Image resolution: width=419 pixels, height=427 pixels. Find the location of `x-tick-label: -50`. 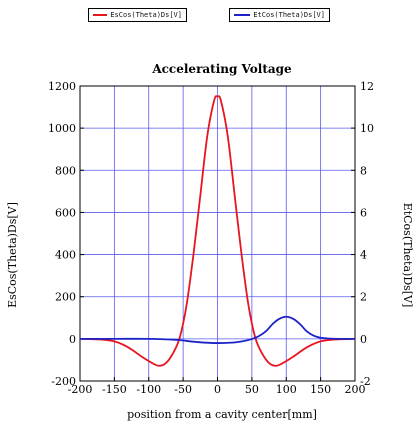

x-tick-label: -50 is located at coordinates (183, 389).